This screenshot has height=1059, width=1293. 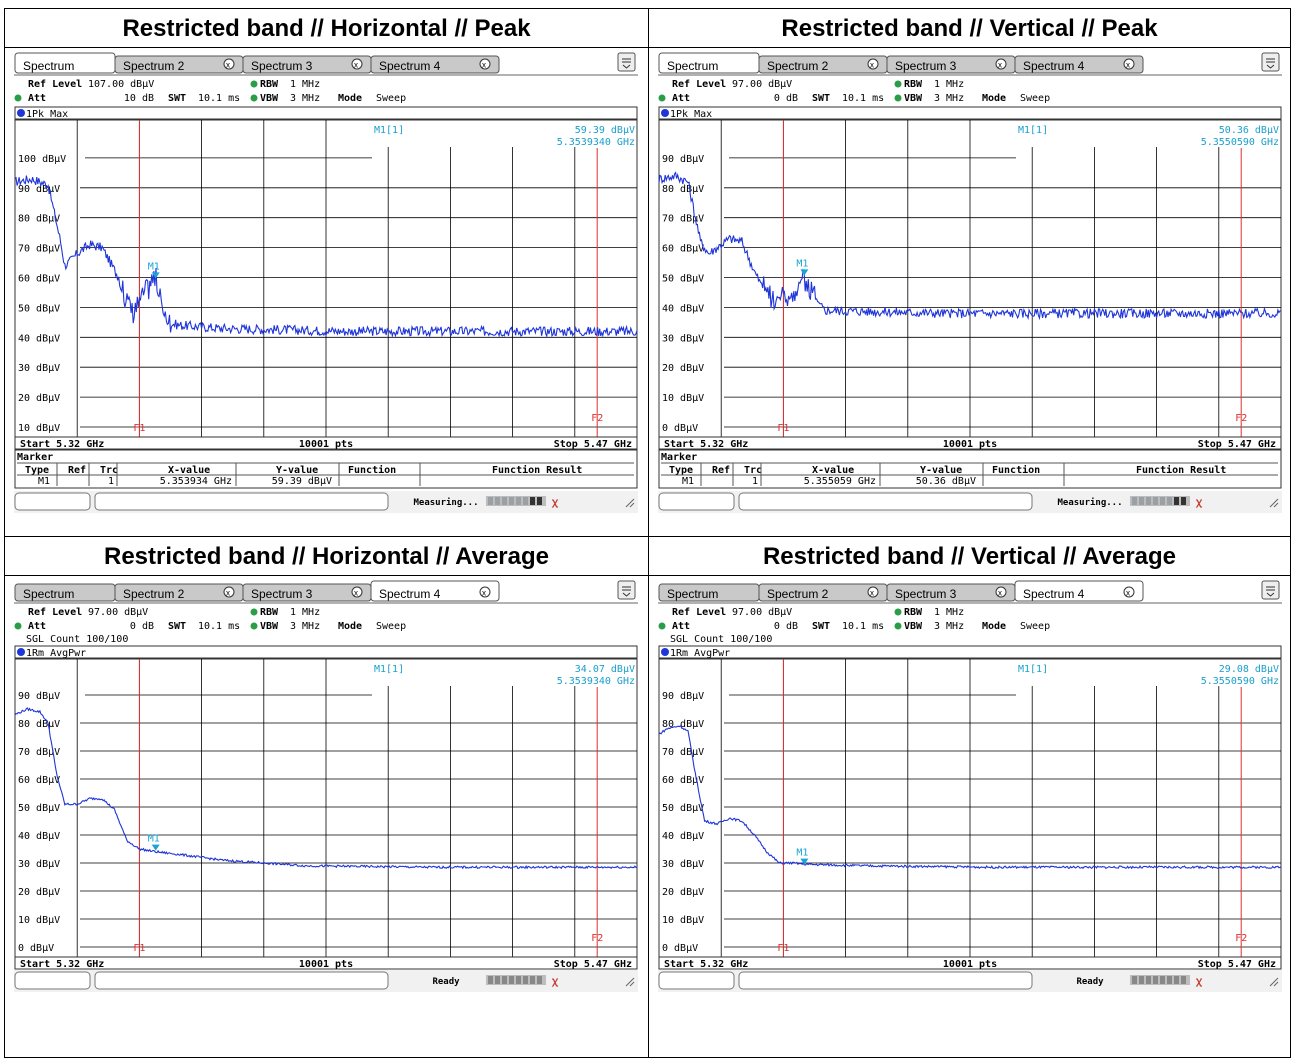 What do you see at coordinates (350, 98) in the screenshot?
I see `mode-label: Mode` at bounding box center [350, 98].